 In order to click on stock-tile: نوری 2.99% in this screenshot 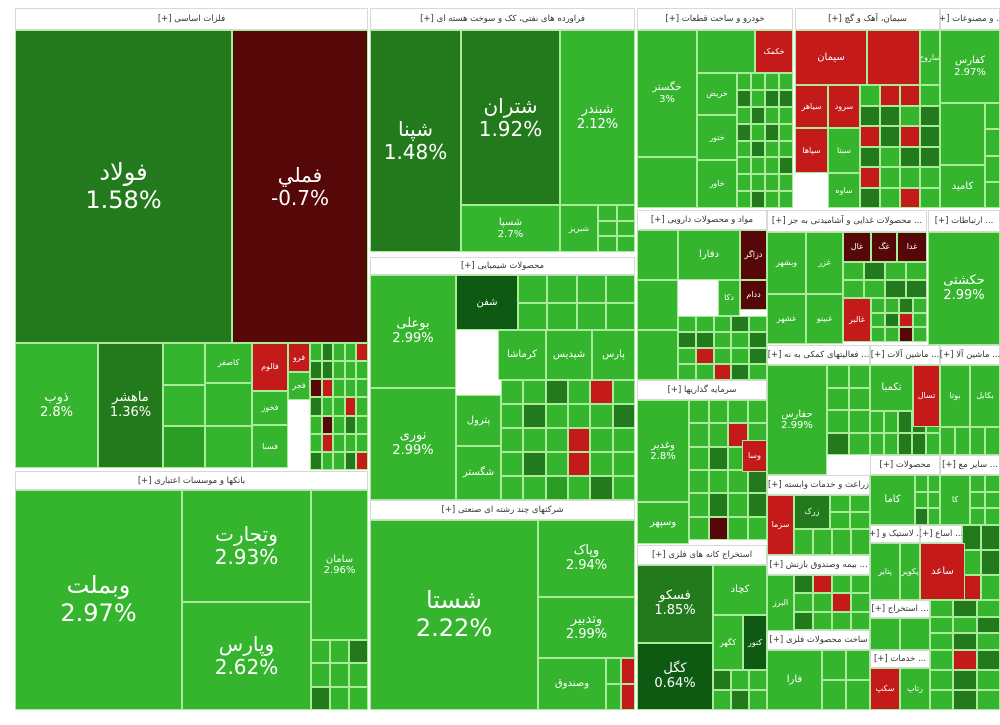, I will do `click(413, 444)`.